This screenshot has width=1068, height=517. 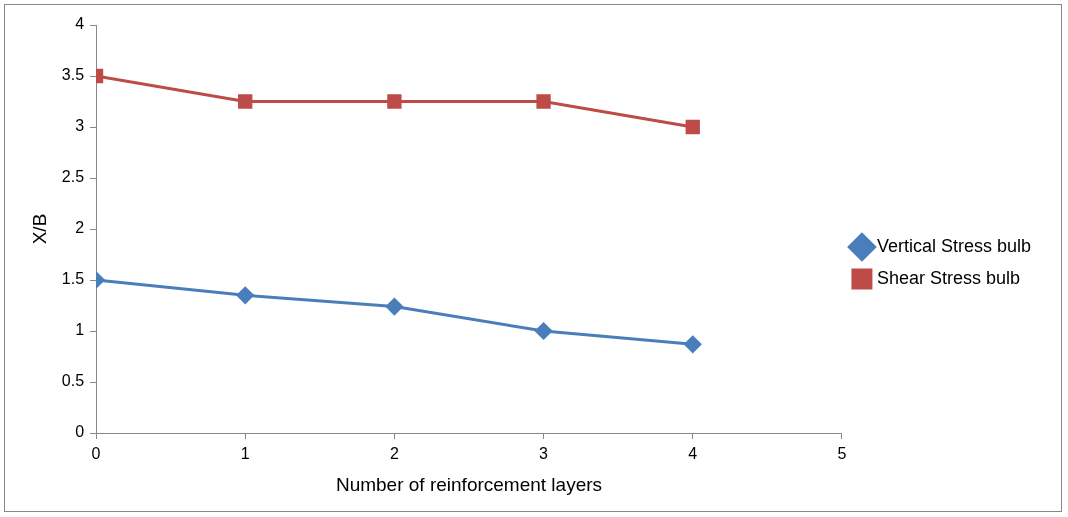 I want to click on y-axis-title: X/B, so click(x=39, y=229).